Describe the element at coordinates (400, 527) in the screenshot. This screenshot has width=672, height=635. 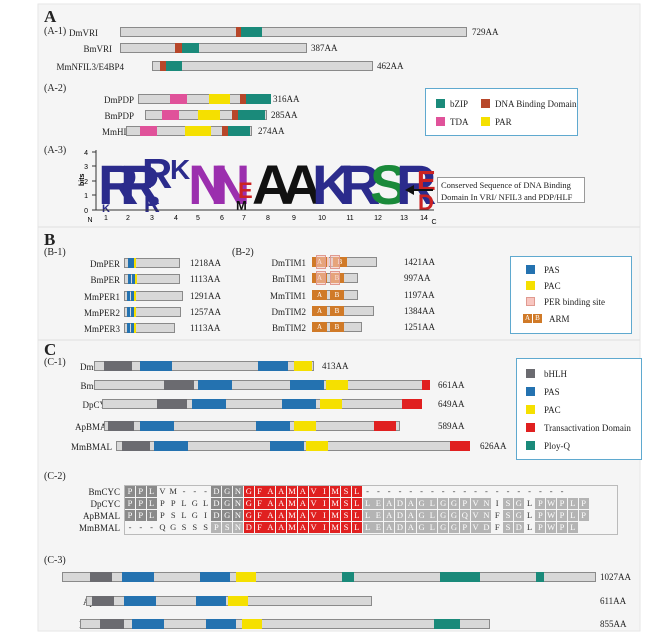
I see `alignment-residue: D` at that location.